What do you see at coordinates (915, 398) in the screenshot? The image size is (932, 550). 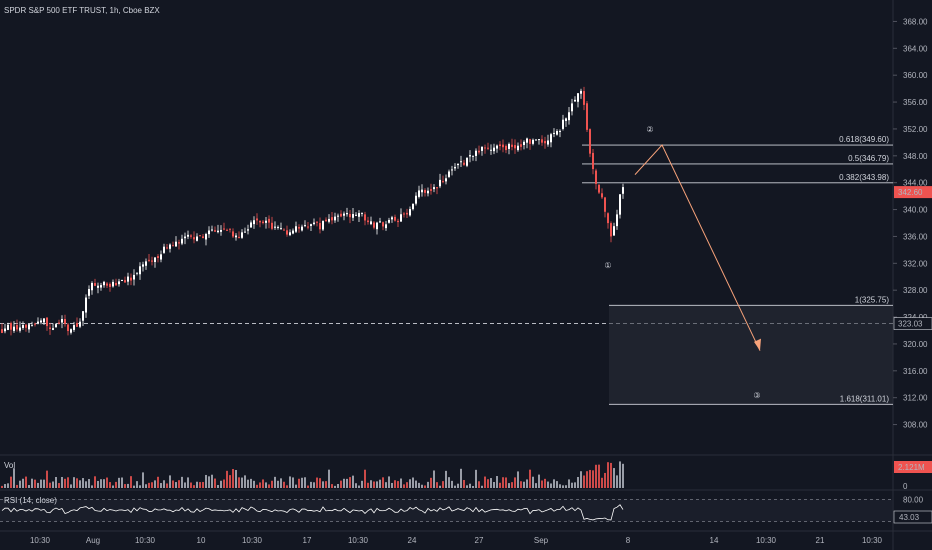 I see `price-tick-label: 312.00` at bounding box center [915, 398].